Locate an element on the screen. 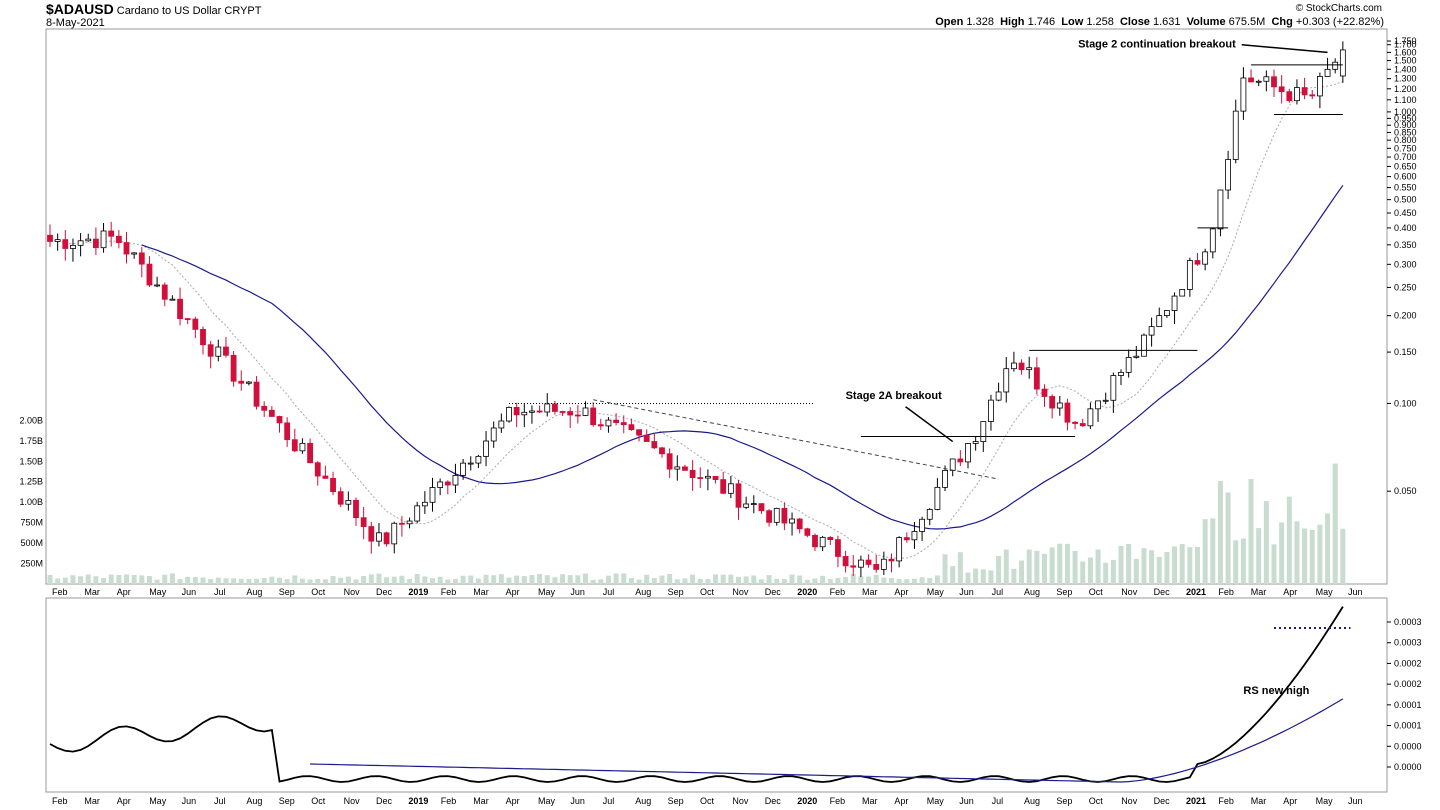 The width and height of the screenshot is (1440, 810). price-x-label: Feb is located at coordinates (838, 592).